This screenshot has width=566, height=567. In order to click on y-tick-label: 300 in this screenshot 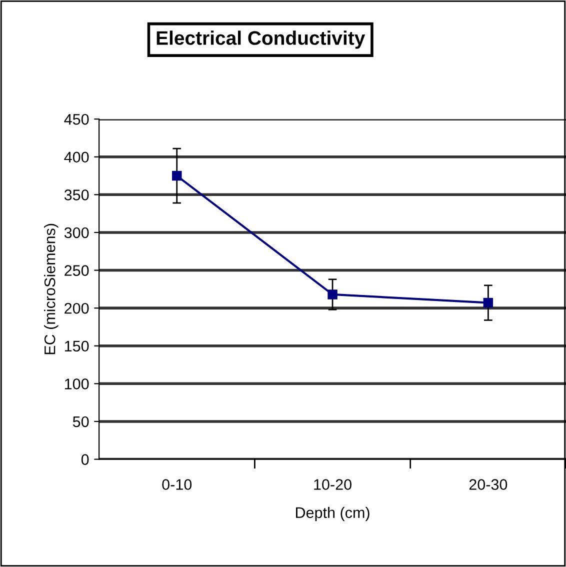, I will do `click(76, 232)`.